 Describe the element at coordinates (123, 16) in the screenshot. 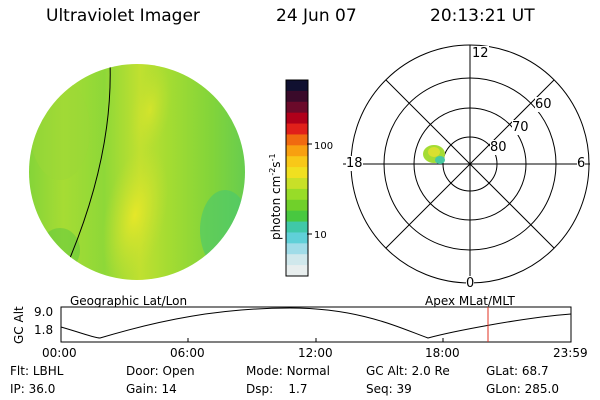

I see `instrument-title: Ultraviolet Imager` at that location.